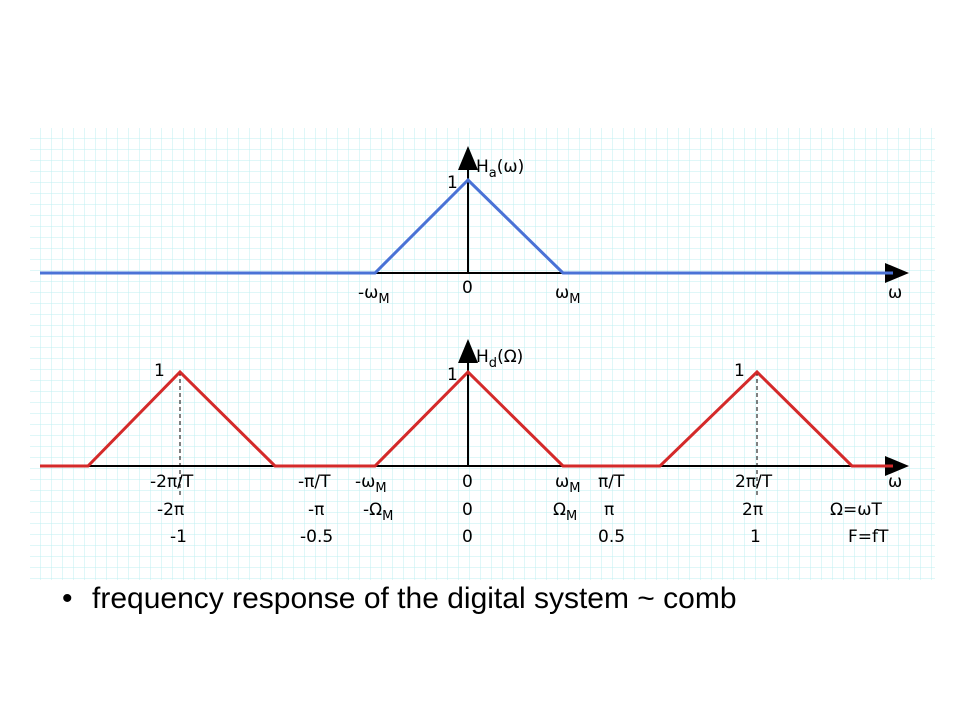 Image resolution: width=960 pixels, height=724 pixels. I want to click on label-part: -Ω, so click(372, 510).